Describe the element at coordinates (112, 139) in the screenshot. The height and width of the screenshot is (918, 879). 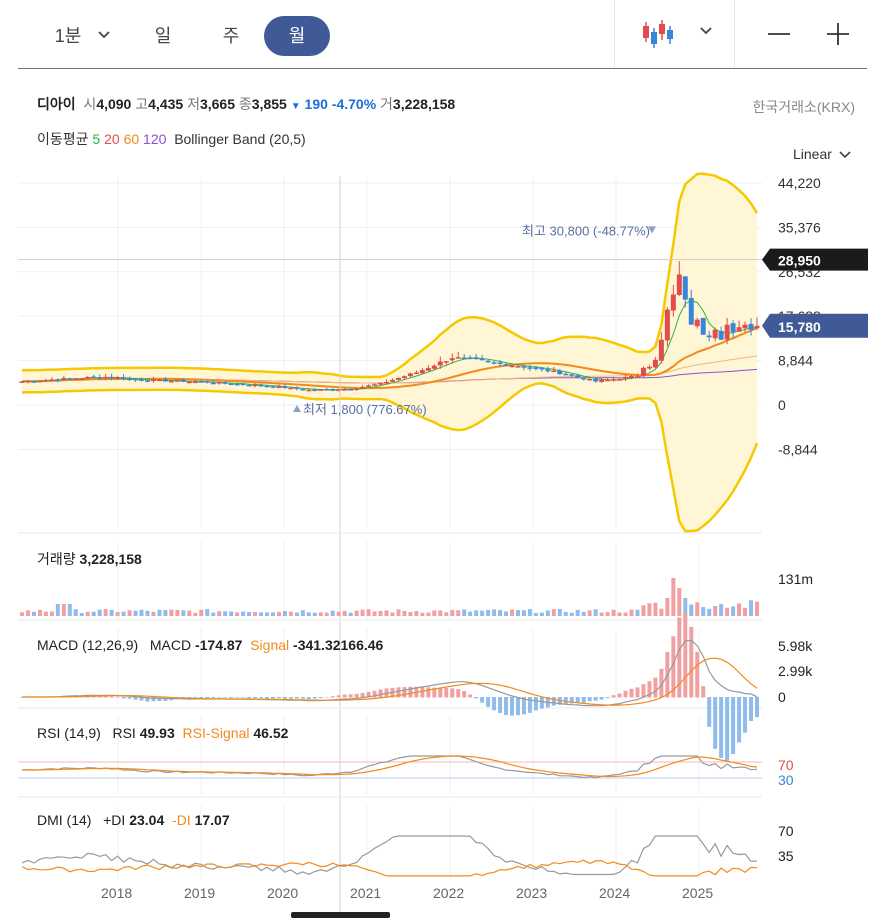
I see `ma20-label: 20` at that location.